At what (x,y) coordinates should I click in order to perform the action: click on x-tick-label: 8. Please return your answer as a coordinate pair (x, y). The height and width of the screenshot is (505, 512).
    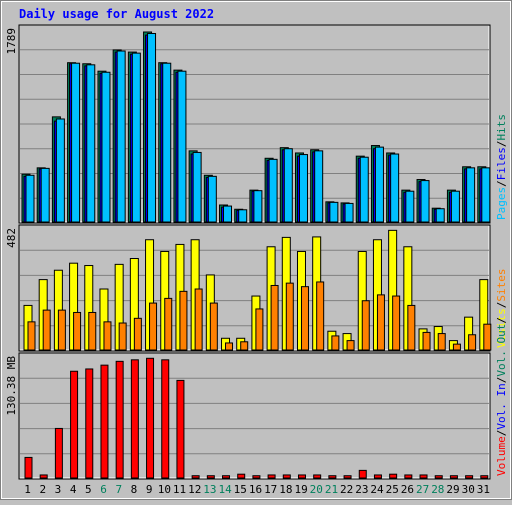
    Looking at the image, I should click on (134, 489).